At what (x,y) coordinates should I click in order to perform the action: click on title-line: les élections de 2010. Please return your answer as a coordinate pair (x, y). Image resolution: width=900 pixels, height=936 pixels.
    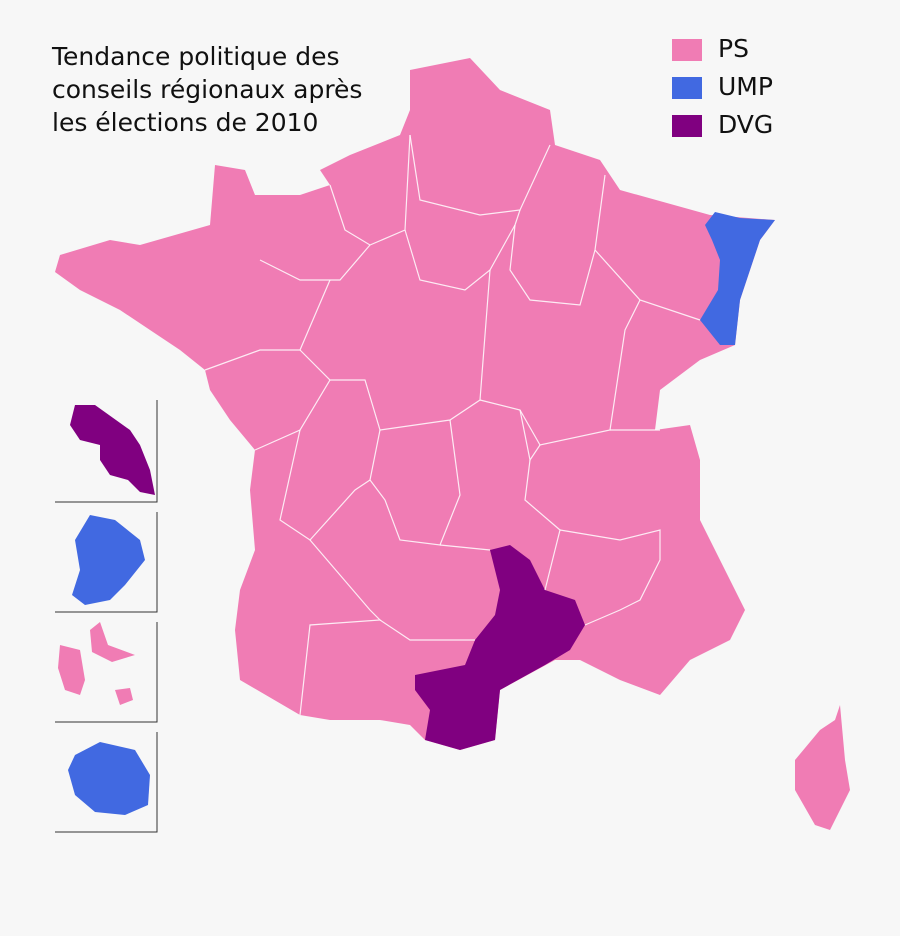
    Looking at the image, I should click on (185, 122).